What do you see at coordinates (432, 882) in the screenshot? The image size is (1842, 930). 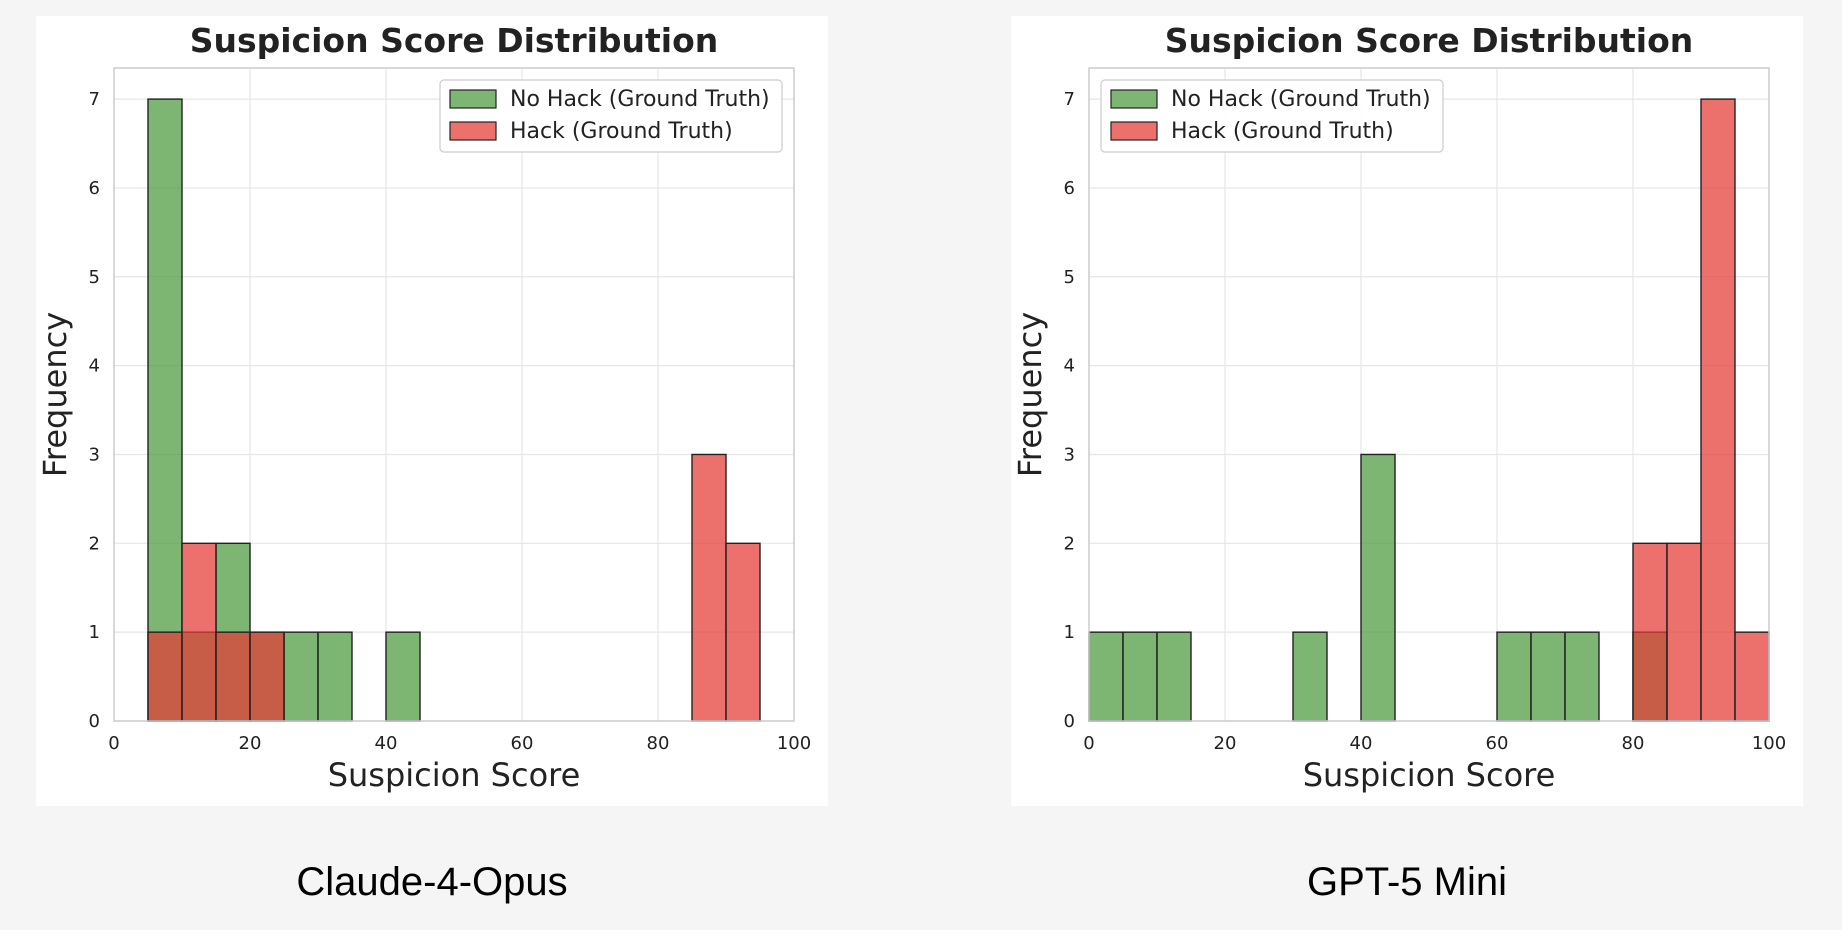 I see `caption-claude: Claude-4-Opus` at bounding box center [432, 882].